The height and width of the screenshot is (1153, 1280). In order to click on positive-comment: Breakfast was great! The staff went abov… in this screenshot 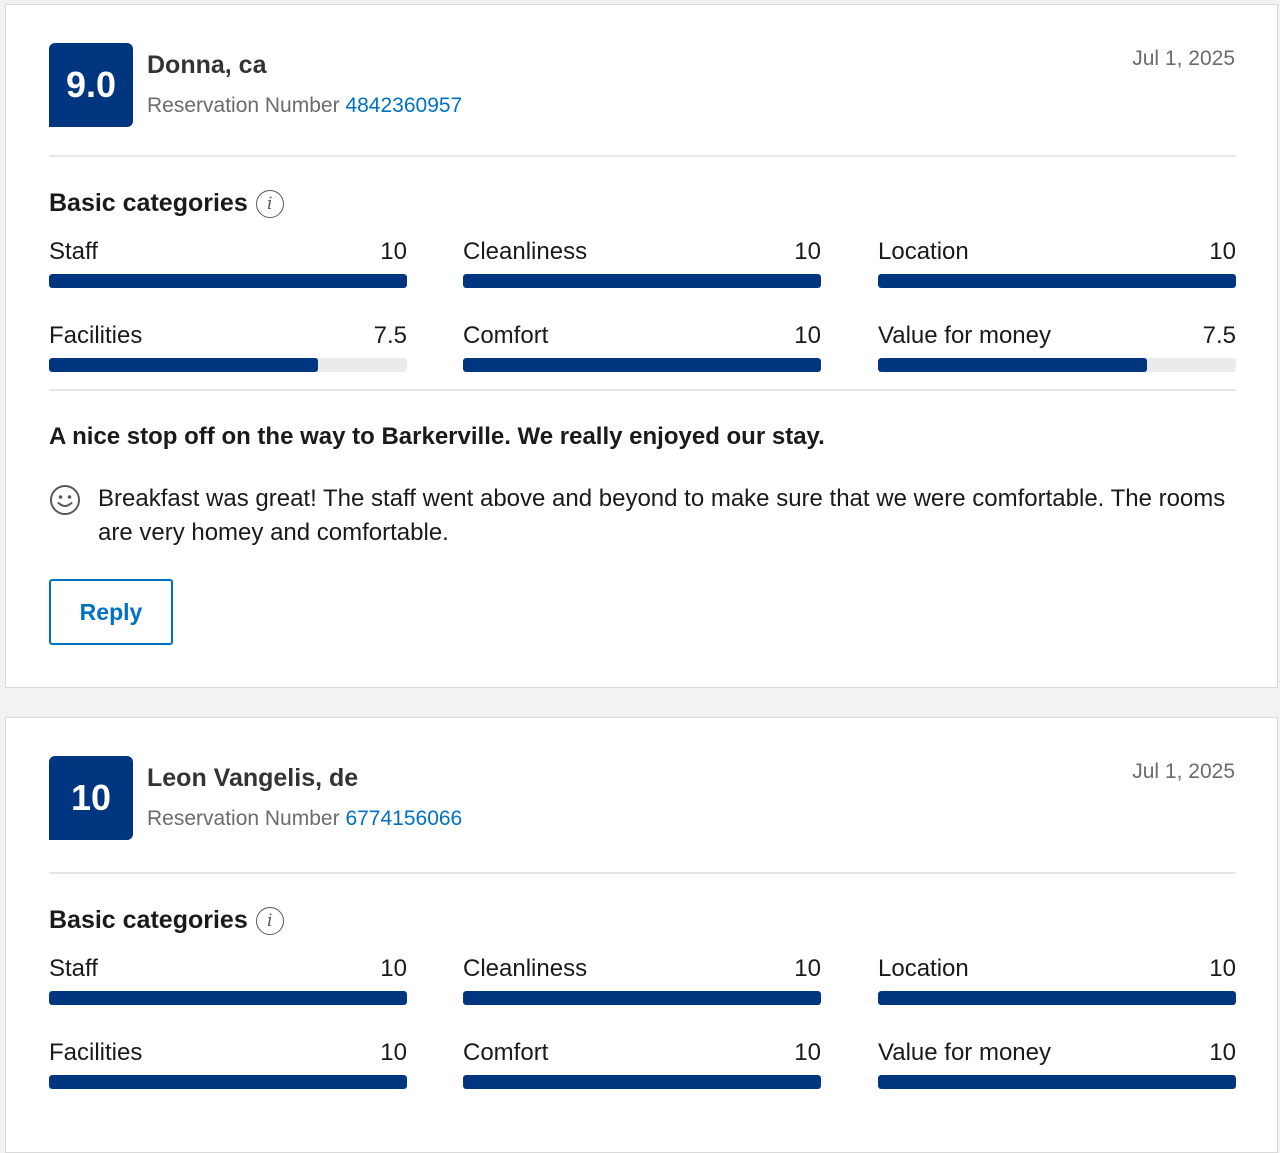, I will do `click(644, 516)`.